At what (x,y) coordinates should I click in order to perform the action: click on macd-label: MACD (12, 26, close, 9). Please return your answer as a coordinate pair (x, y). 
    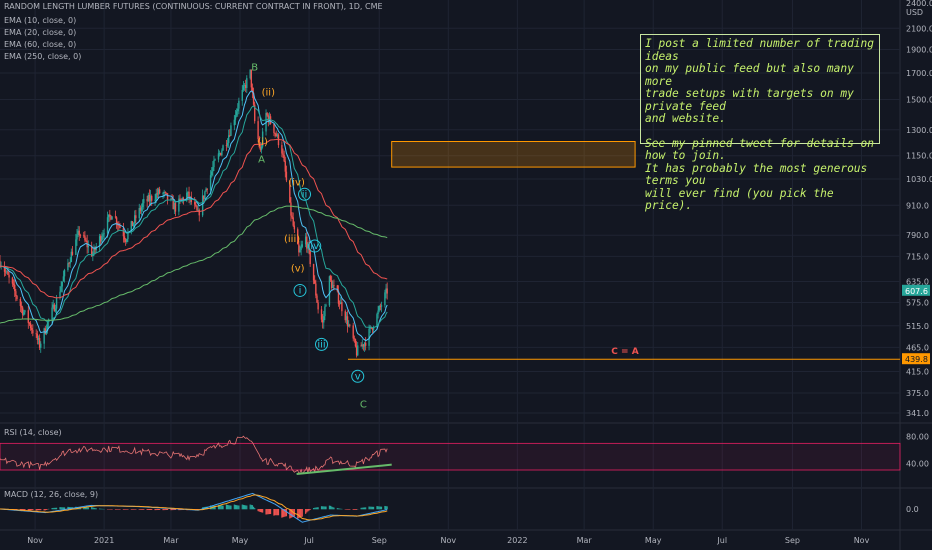
    Looking at the image, I should click on (51, 494).